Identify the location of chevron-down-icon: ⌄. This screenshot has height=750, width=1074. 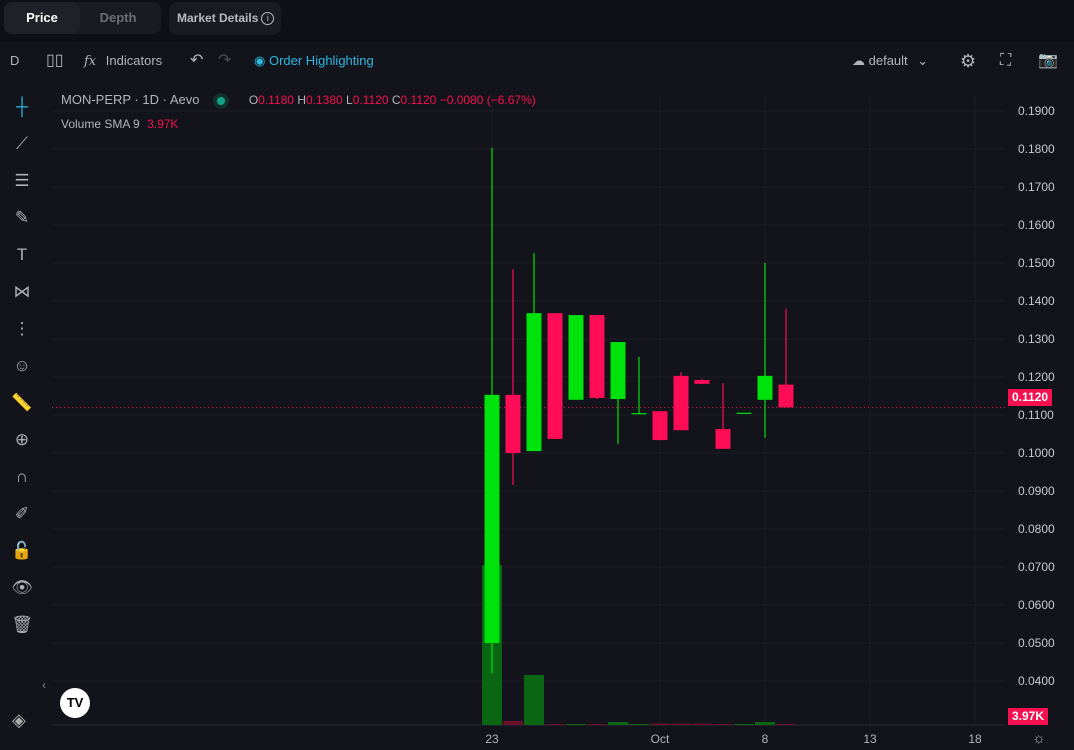
(923, 60).